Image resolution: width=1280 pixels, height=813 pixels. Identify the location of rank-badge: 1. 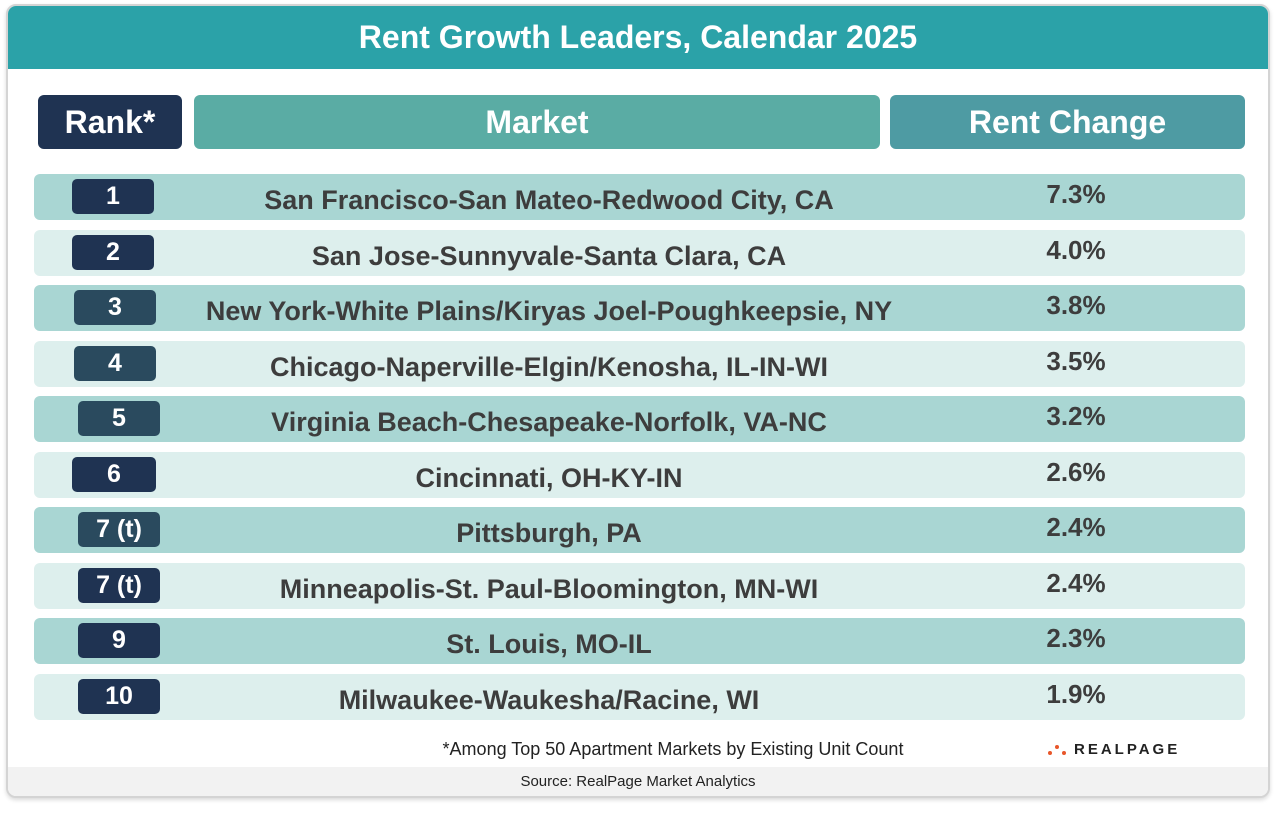
(113, 196).